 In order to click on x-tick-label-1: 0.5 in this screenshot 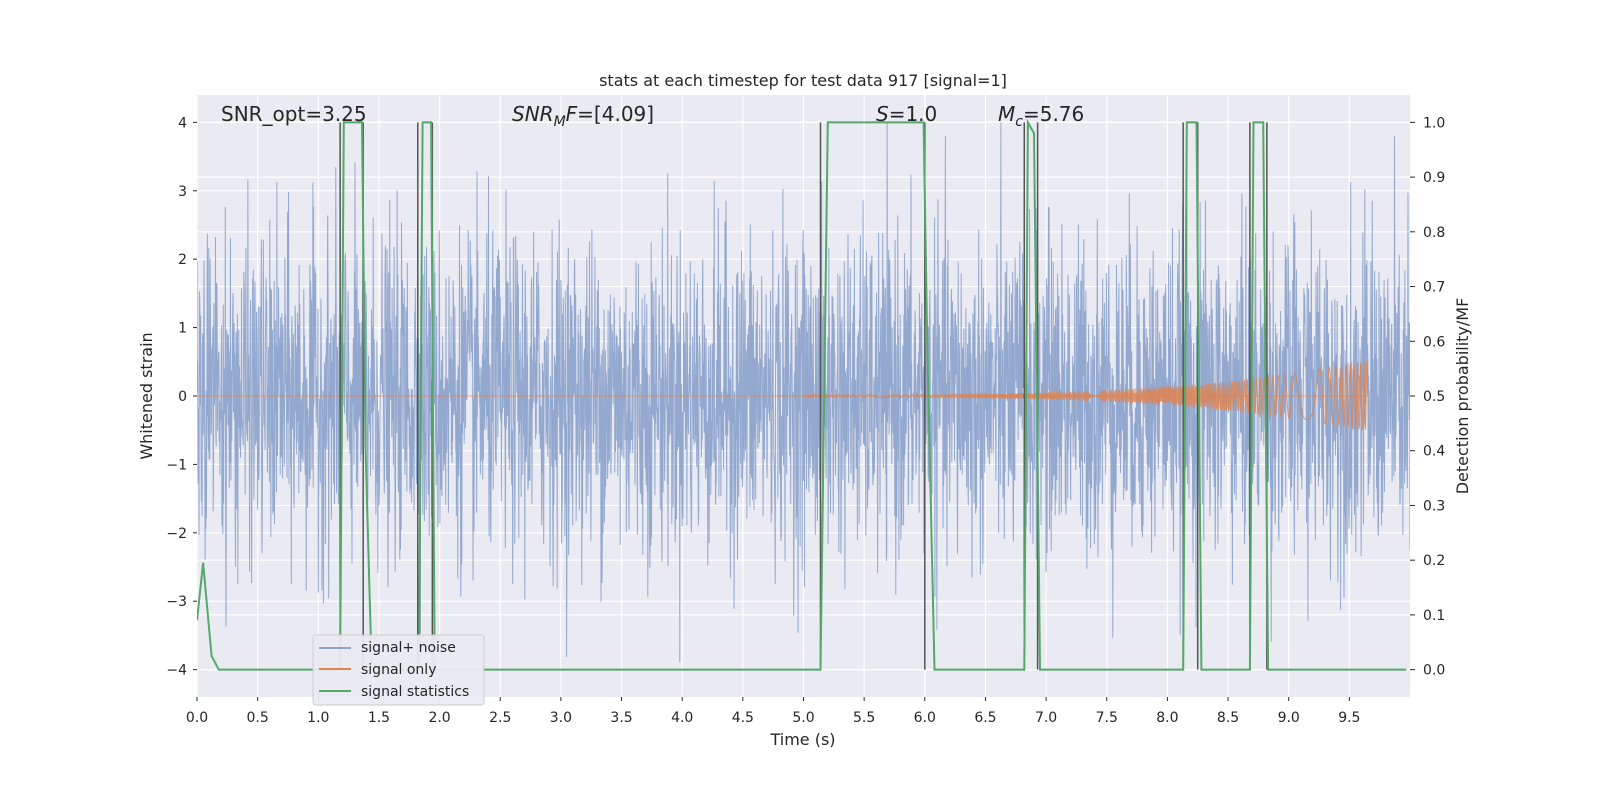, I will do `click(258, 718)`.